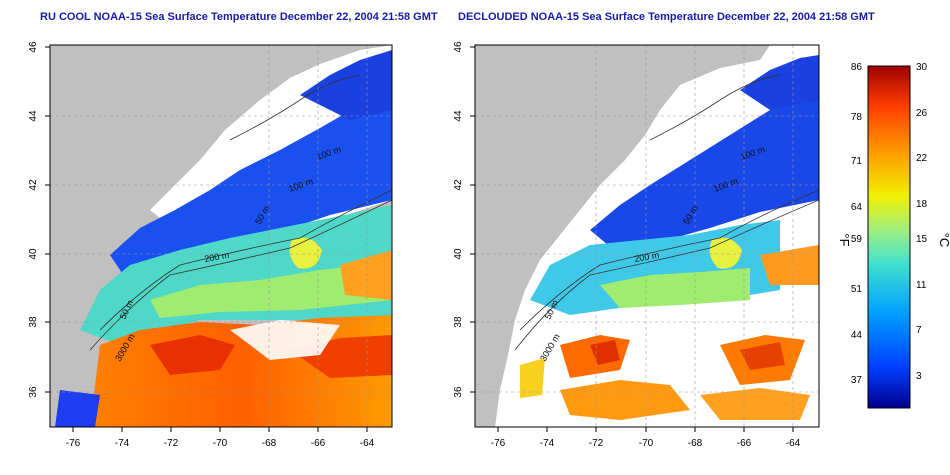 This screenshot has height=475, width=950. What do you see at coordinates (857, 239) in the screenshot?
I see `fahrenheit-tick: 59` at bounding box center [857, 239].